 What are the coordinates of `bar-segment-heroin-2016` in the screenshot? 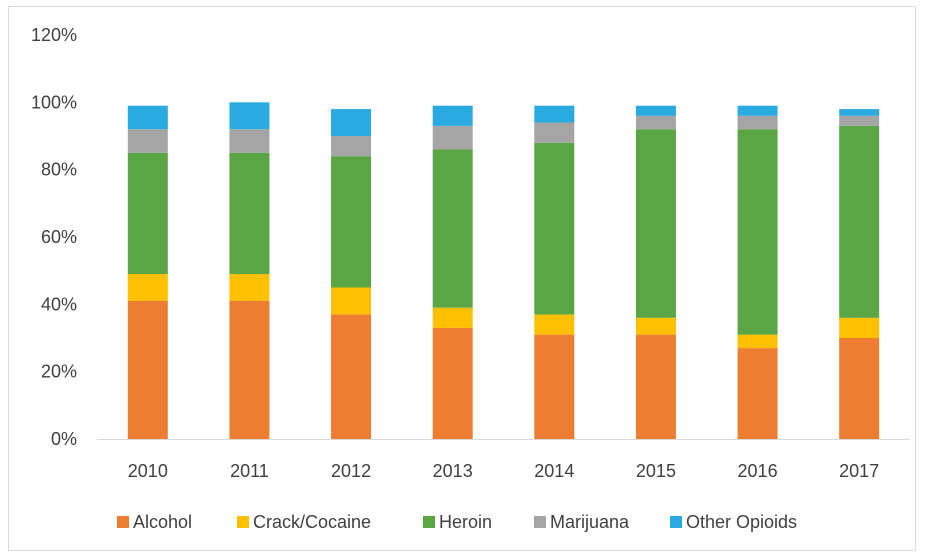 It's located at (757, 232).